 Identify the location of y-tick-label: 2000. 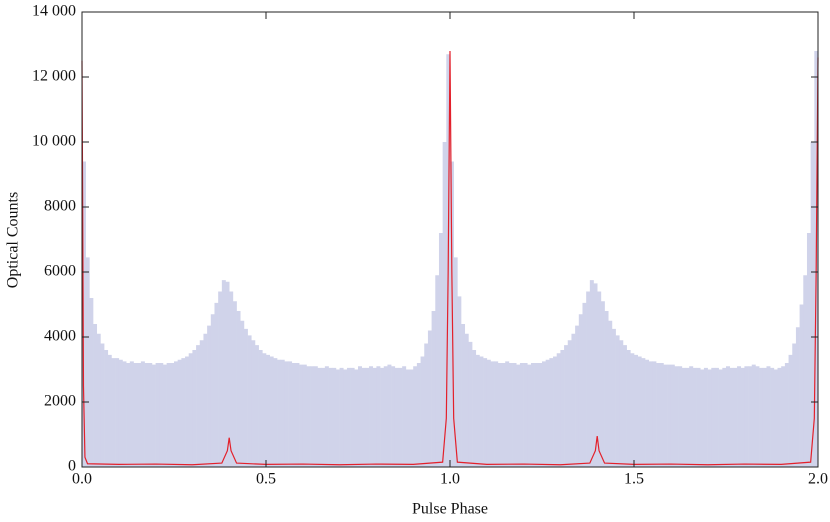
(60, 401).